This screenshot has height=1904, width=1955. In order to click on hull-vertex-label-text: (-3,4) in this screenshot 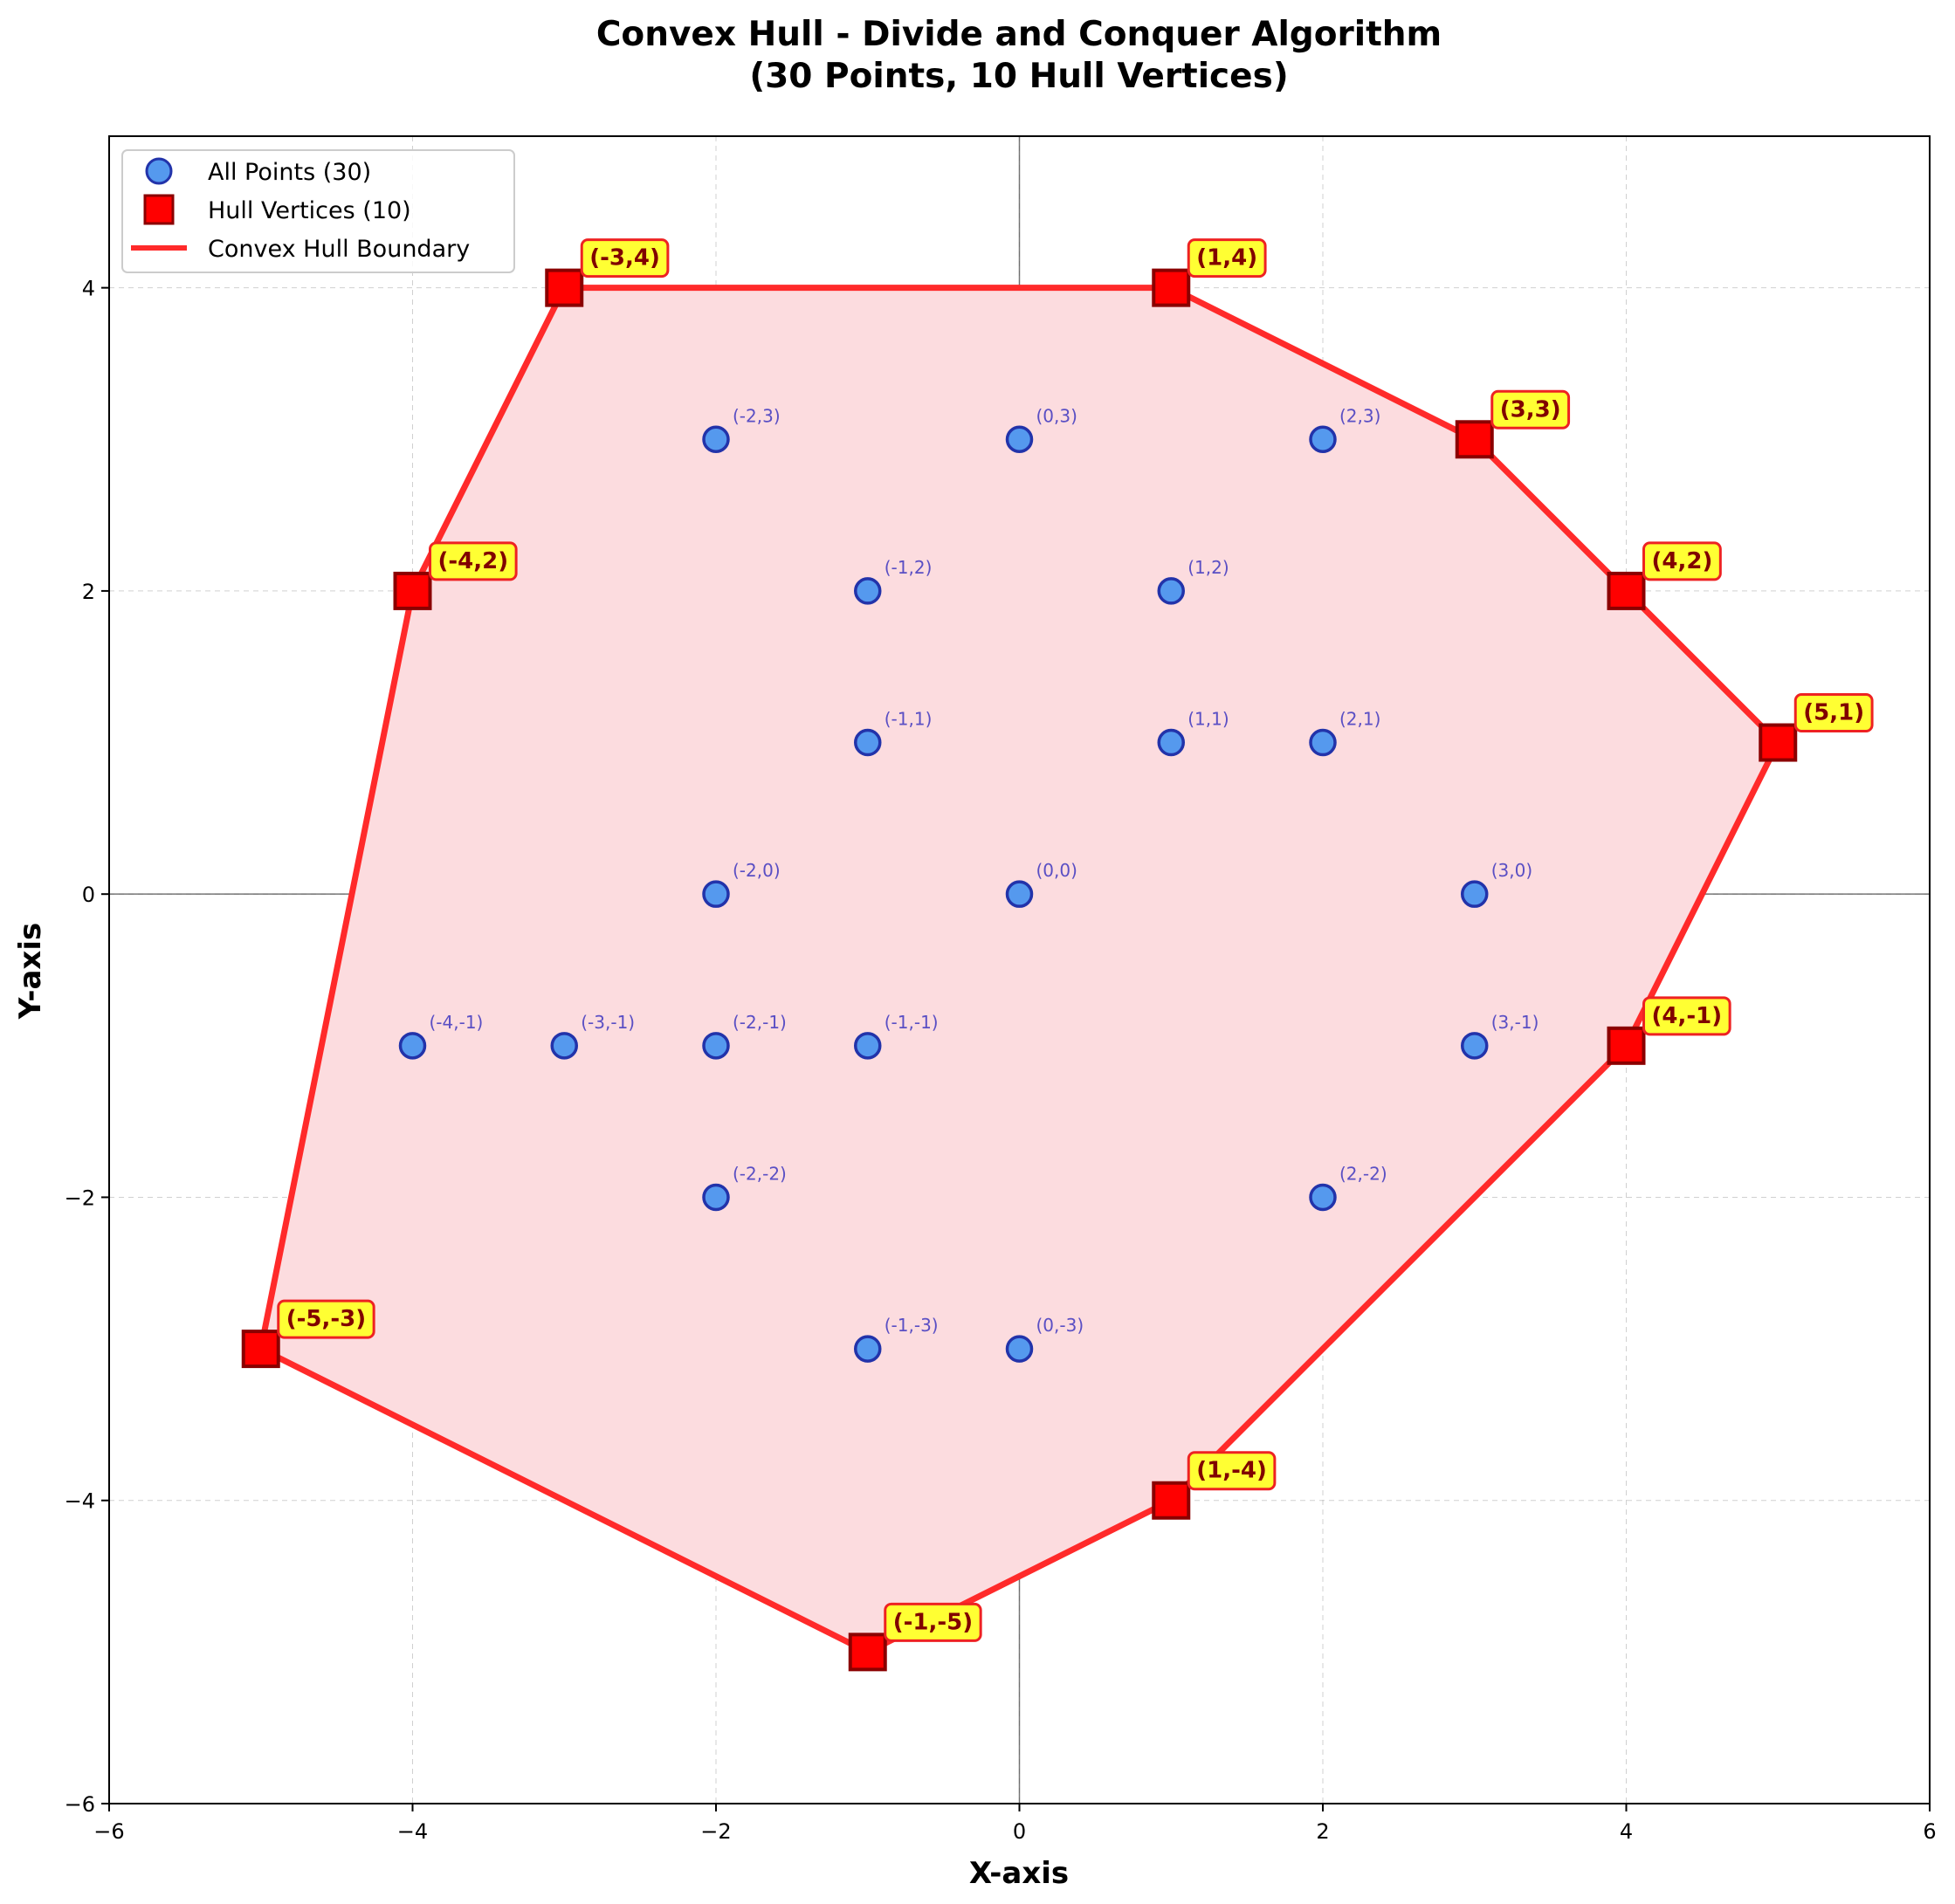, I will do `click(625, 258)`.